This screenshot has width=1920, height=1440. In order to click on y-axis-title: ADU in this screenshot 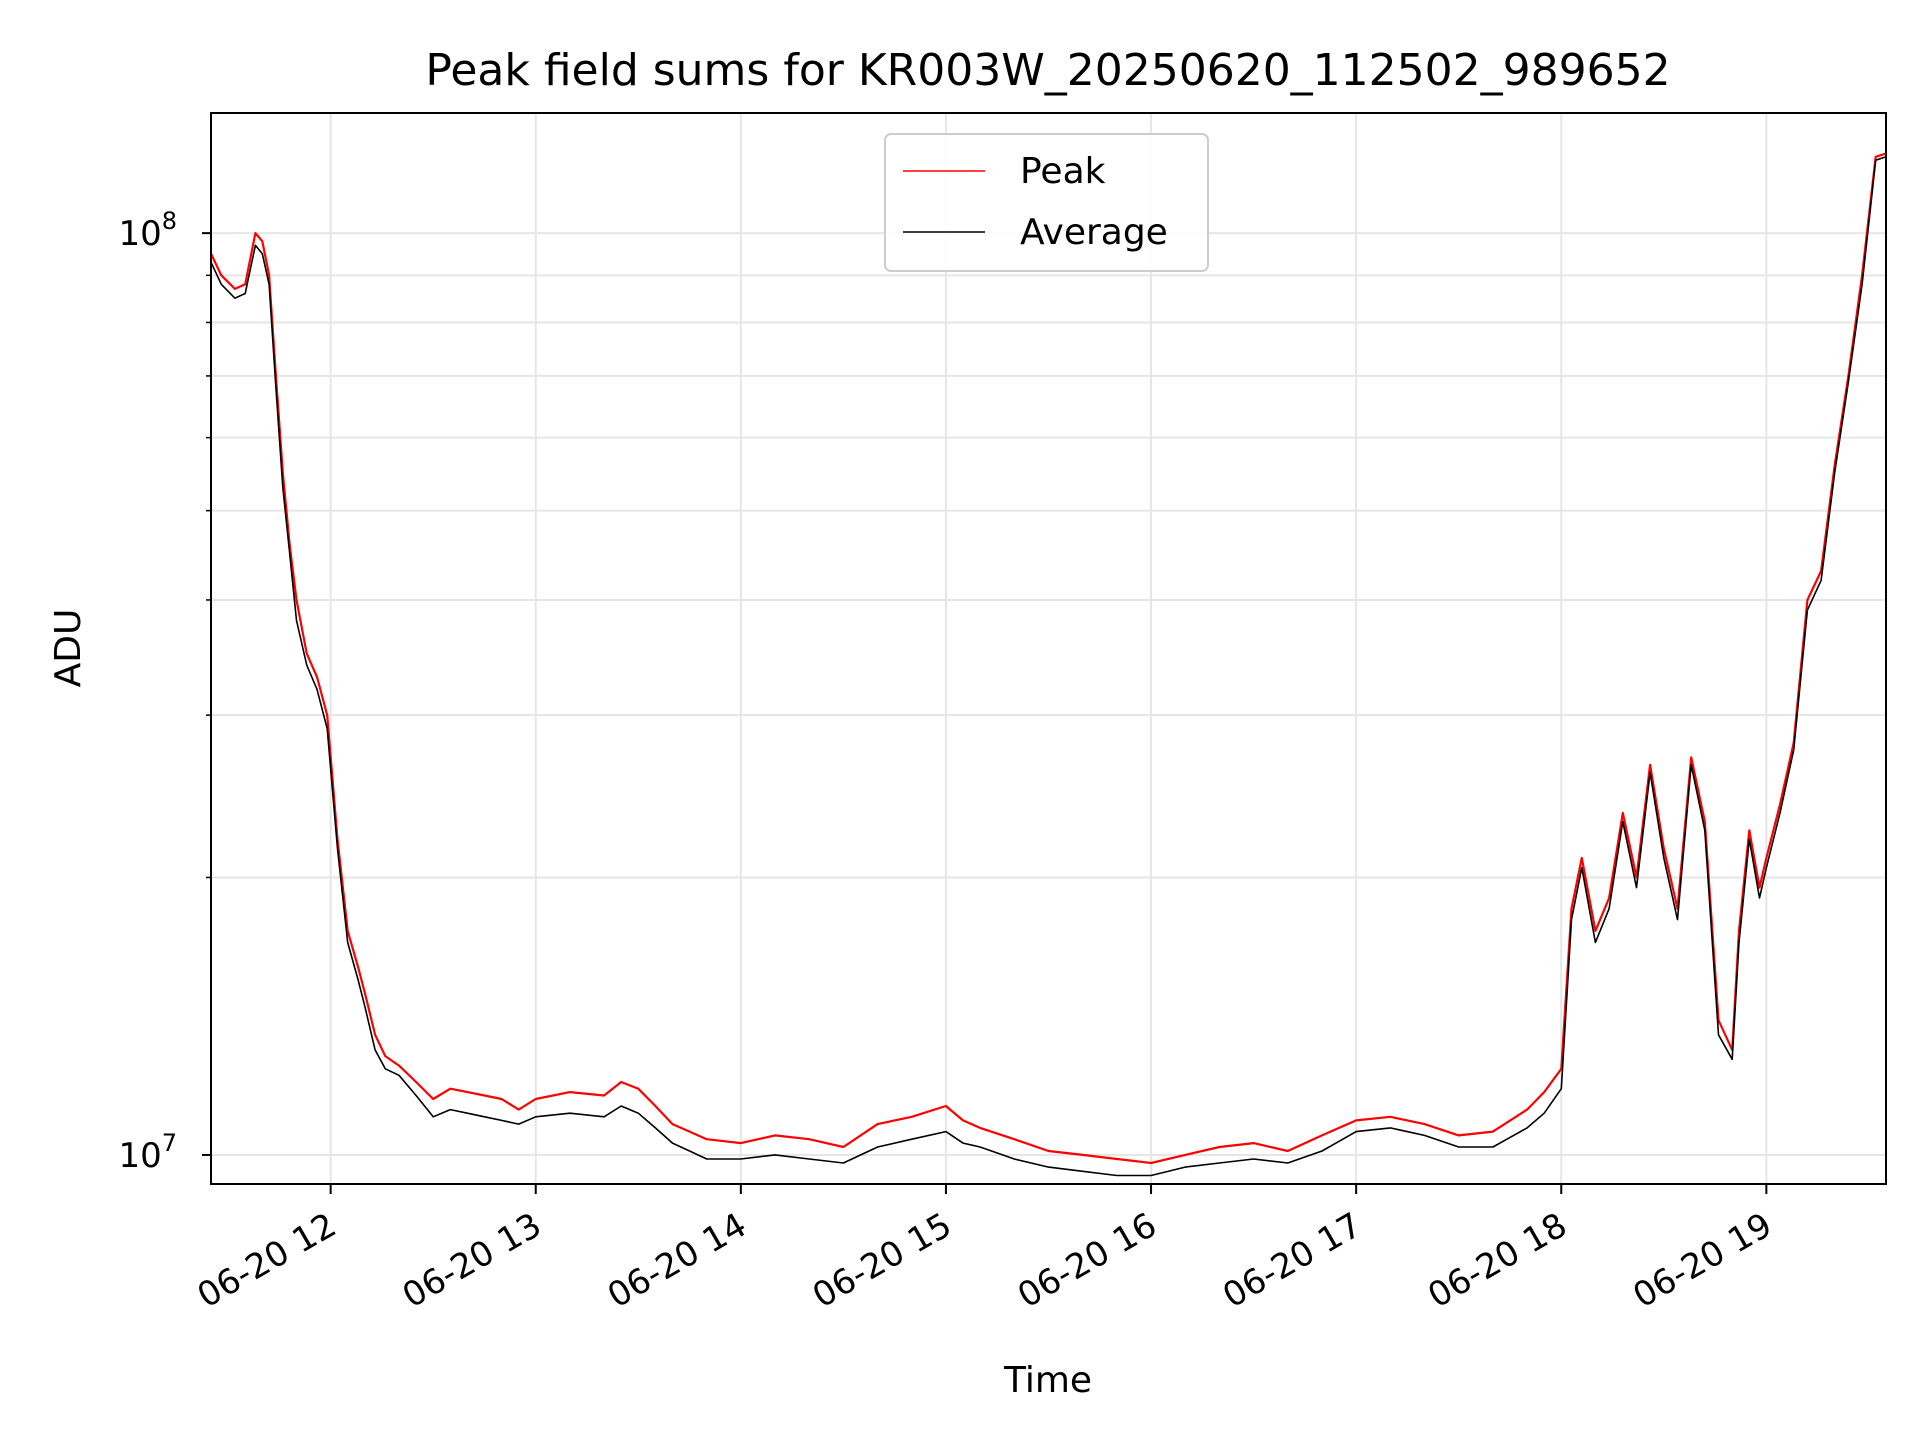, I will do `click(68, 648)`.